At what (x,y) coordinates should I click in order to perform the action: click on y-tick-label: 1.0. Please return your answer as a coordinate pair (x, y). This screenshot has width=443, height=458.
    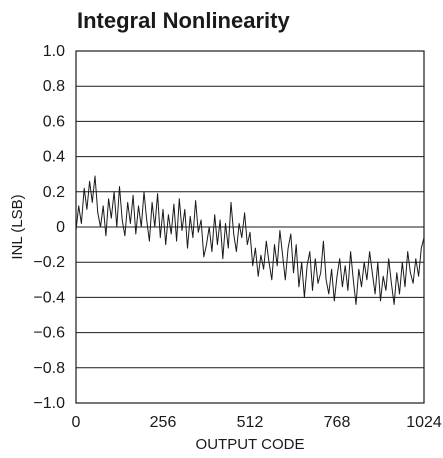
    Looking at the image, I should click on (54, 51).